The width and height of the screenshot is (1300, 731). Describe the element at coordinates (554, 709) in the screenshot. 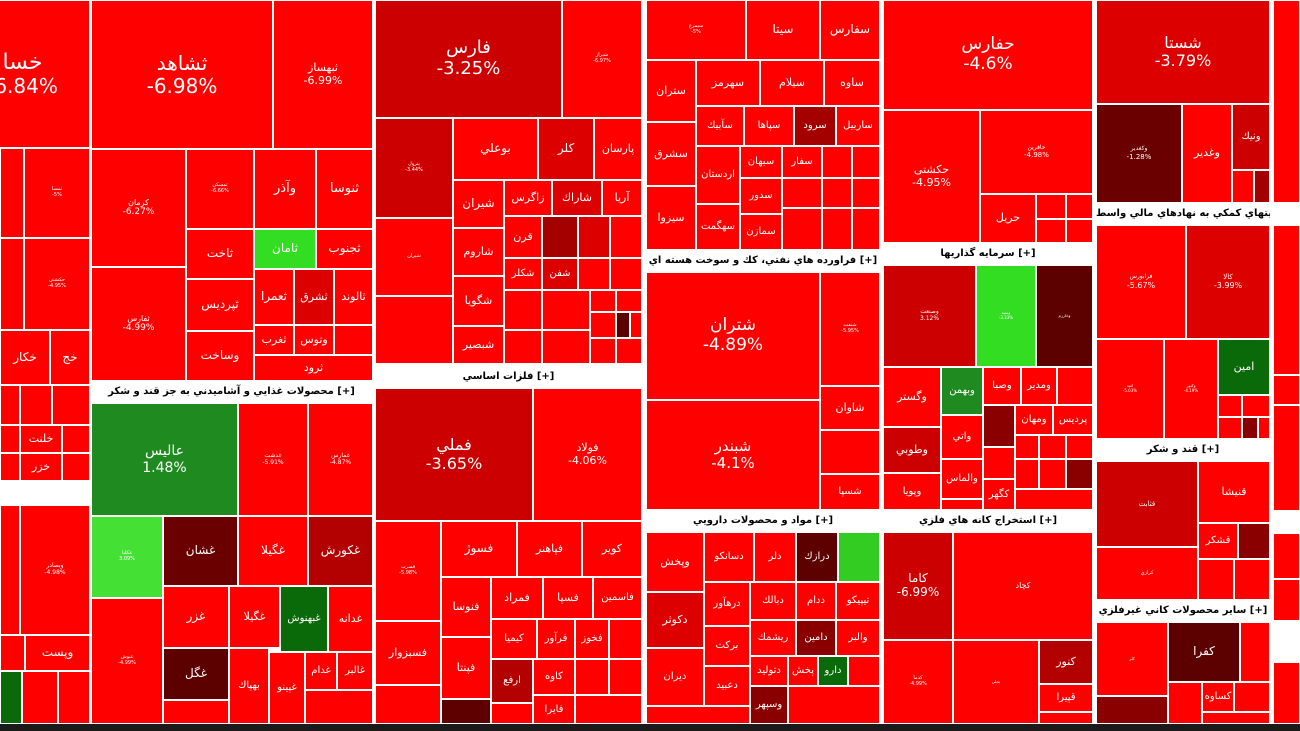

I see `stock-tile: فايرا` at that location.